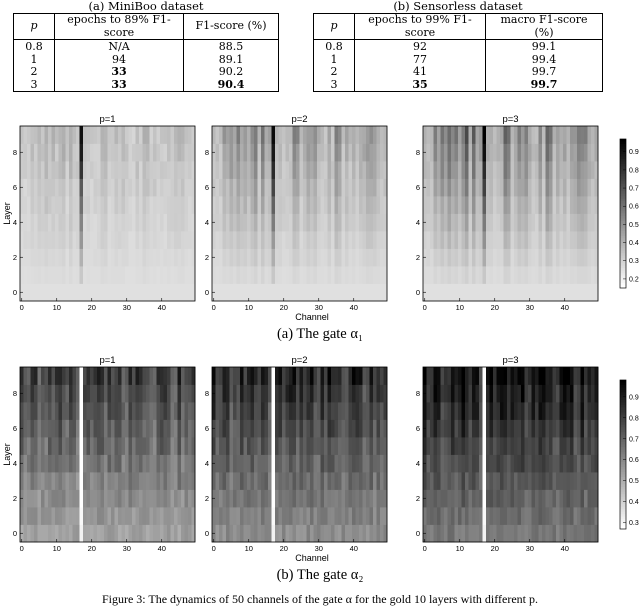 This screenshot has width=640, height=607. I want to click on x-tick-label: 20, so click(284, 307).